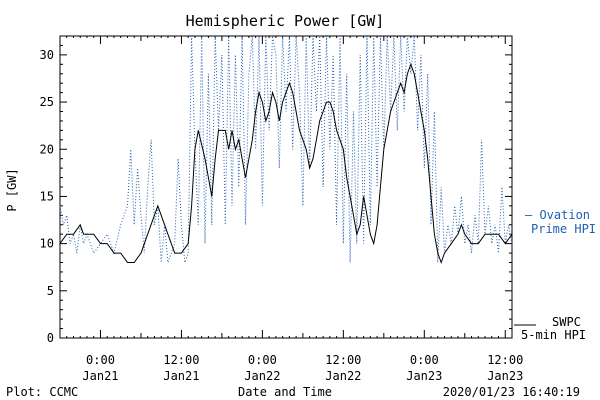  Describe the element at coordinates (50, 291) in the screenshot. I see `y-tick-label: 5` at that location.